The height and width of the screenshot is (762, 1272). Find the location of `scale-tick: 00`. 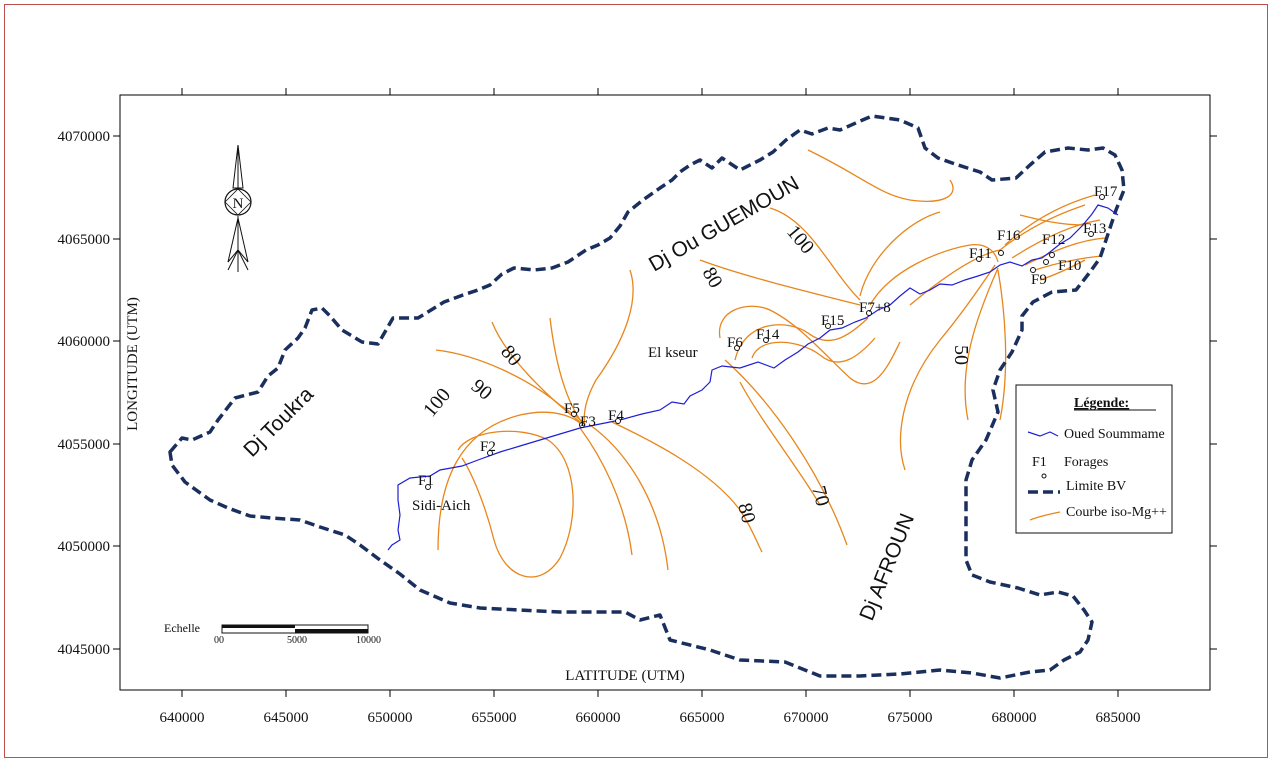

scale-tick: 00 is located at coordinates (219, 640).